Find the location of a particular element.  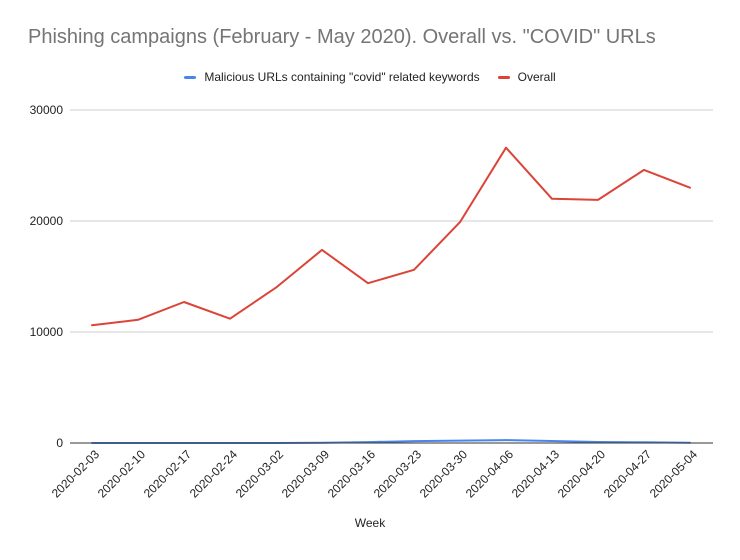

x-axis-label: Week is located at coordinates (370, 523).